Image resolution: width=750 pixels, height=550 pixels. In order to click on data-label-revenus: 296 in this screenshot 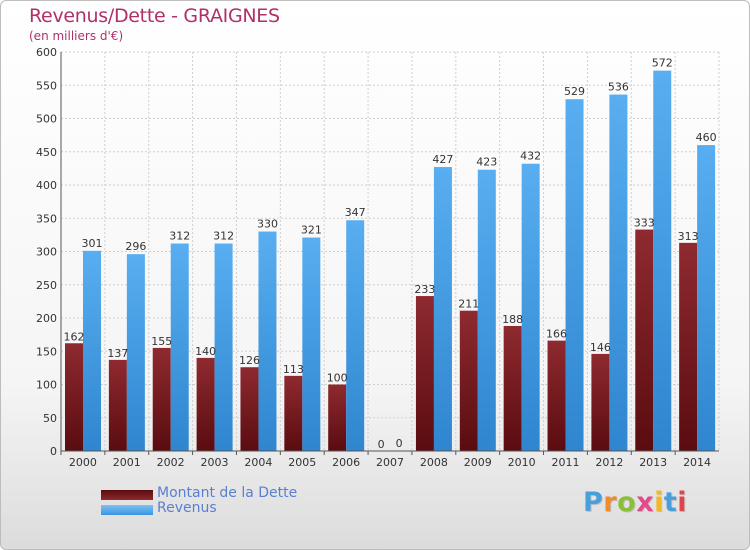, I will do `click(135, 246)`.